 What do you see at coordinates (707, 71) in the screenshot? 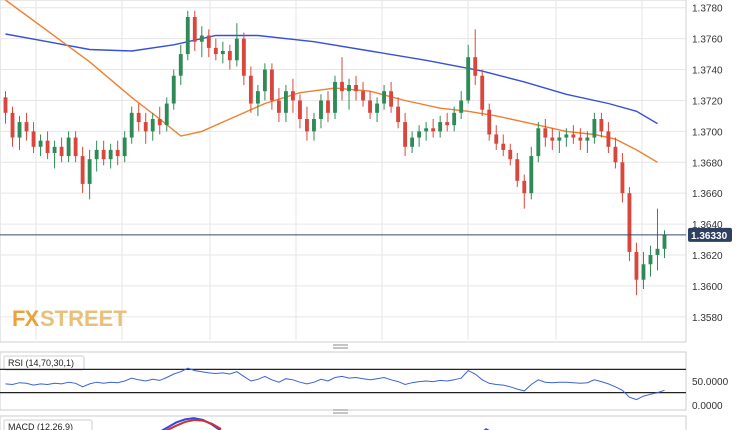
I see `price-tick-label: 1.3740` at bounding box center [707, 71].